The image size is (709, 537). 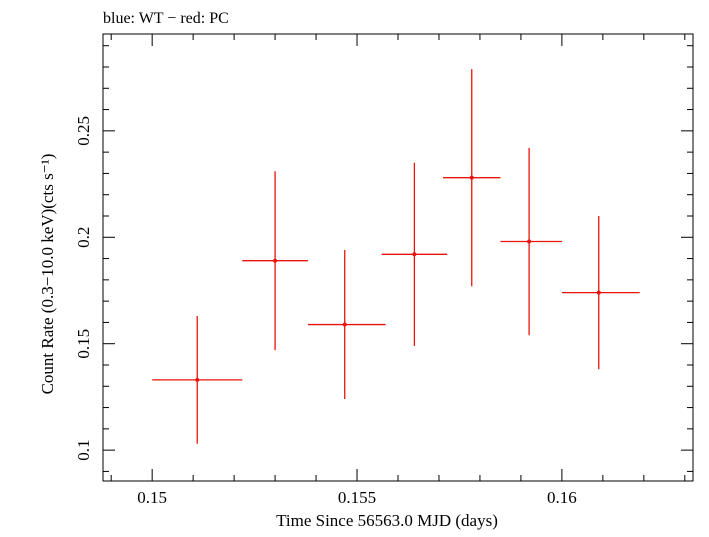 What do you see at coordinates (166, 18) in the screenshot?
I see `chart-title: blue: WT − red: PC` at bounding box center [166, 18].